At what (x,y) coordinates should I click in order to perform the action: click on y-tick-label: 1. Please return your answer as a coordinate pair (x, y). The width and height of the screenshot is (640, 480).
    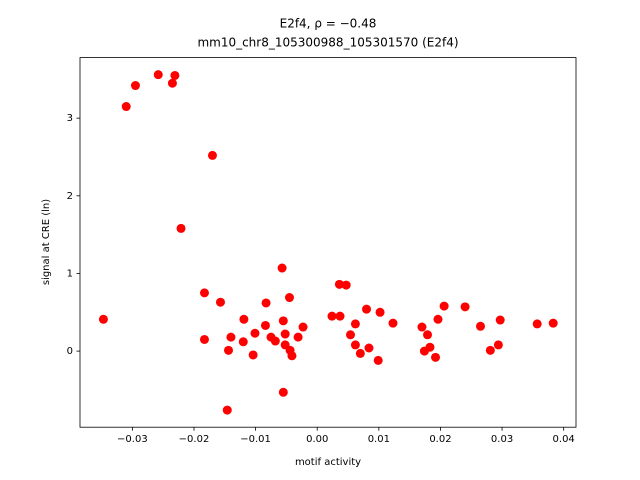
    Looking at the image, I should click on (70, 273).